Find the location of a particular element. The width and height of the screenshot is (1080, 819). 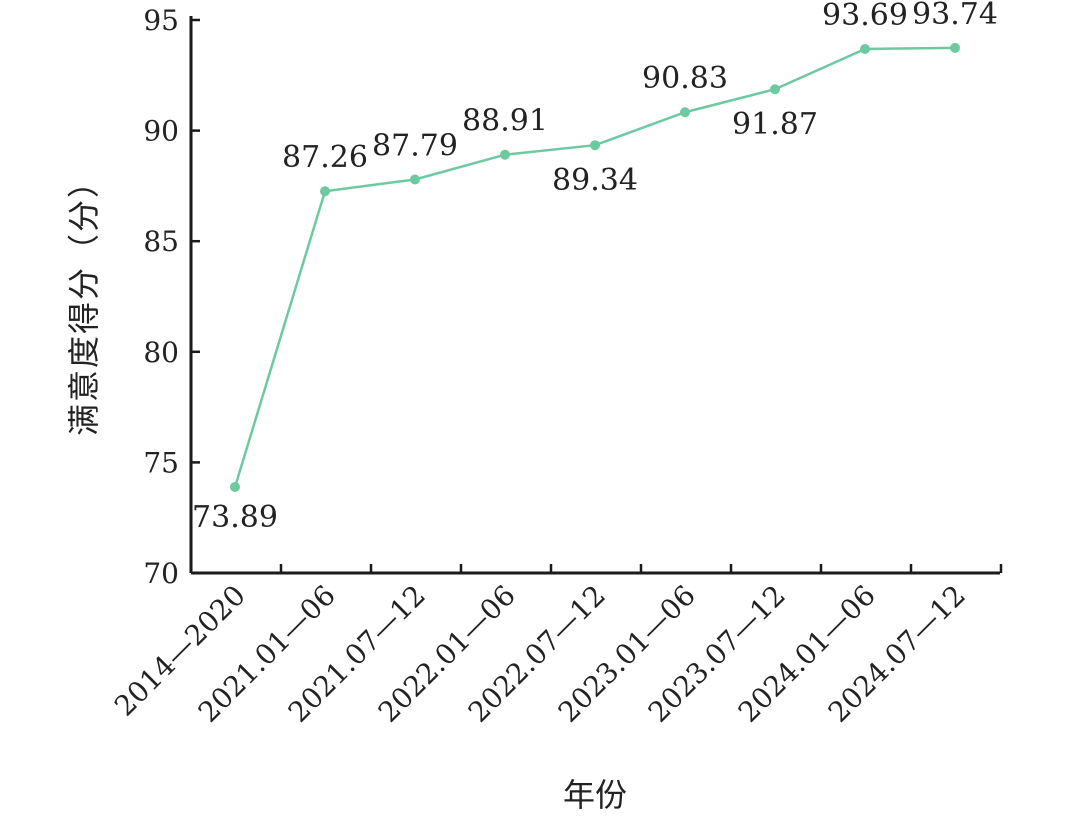

y-tick-label: 85 is located at coordinates (161, 241).